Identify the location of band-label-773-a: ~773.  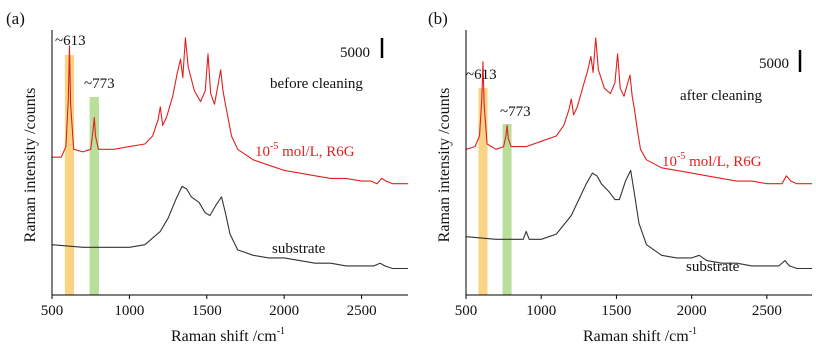
(99, 84).